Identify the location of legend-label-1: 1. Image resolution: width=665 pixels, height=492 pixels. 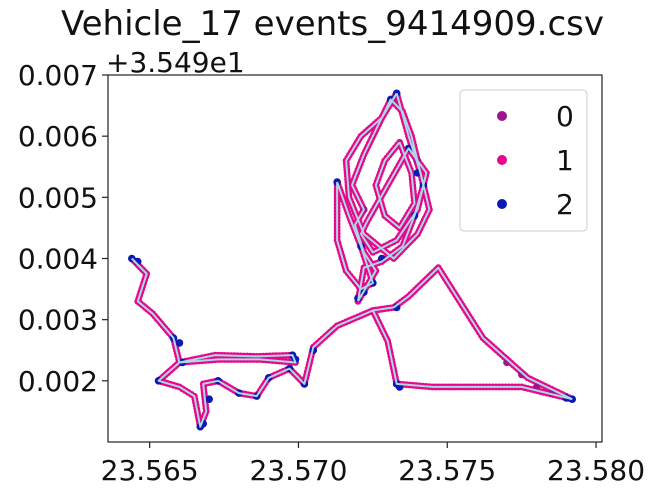
(565, 160).